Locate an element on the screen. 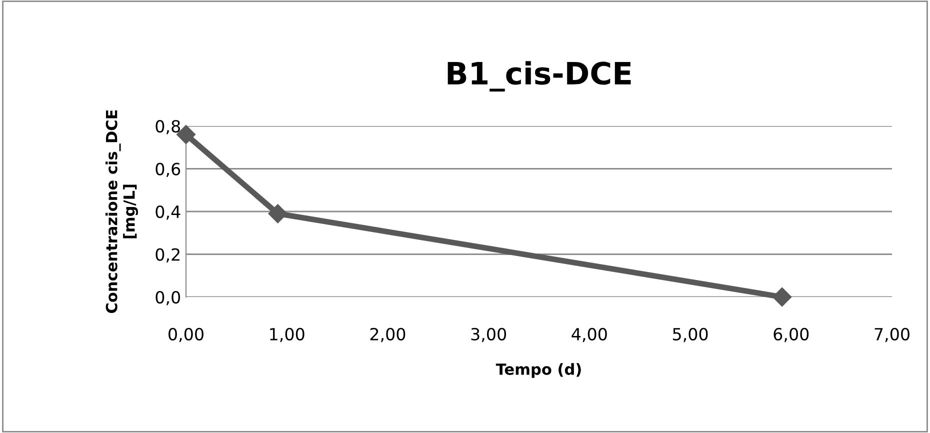 This screenshot has width=930, height=433. x-tick-label: 1,00 is located at coordinates (287, 335).